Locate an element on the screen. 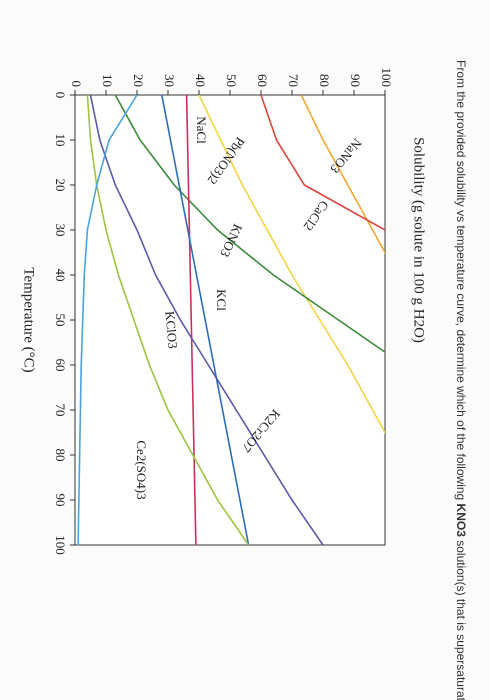  y-tick-label: 50 is located at coordinates (231, 80).